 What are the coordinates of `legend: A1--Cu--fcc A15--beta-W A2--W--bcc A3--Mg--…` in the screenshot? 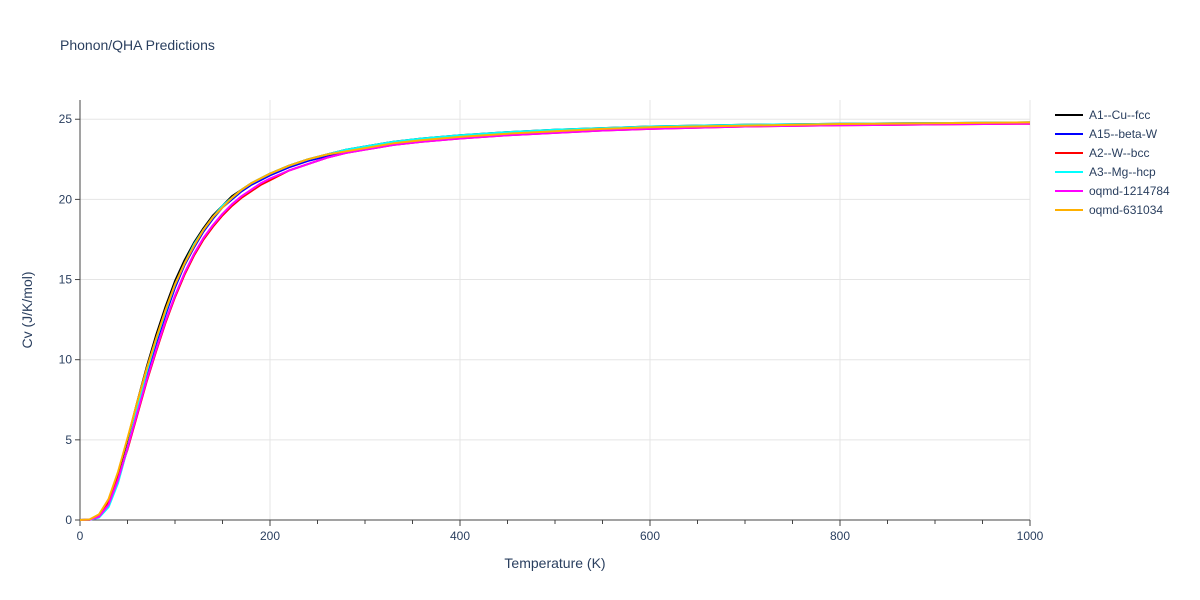 It's located at (1112, 162).